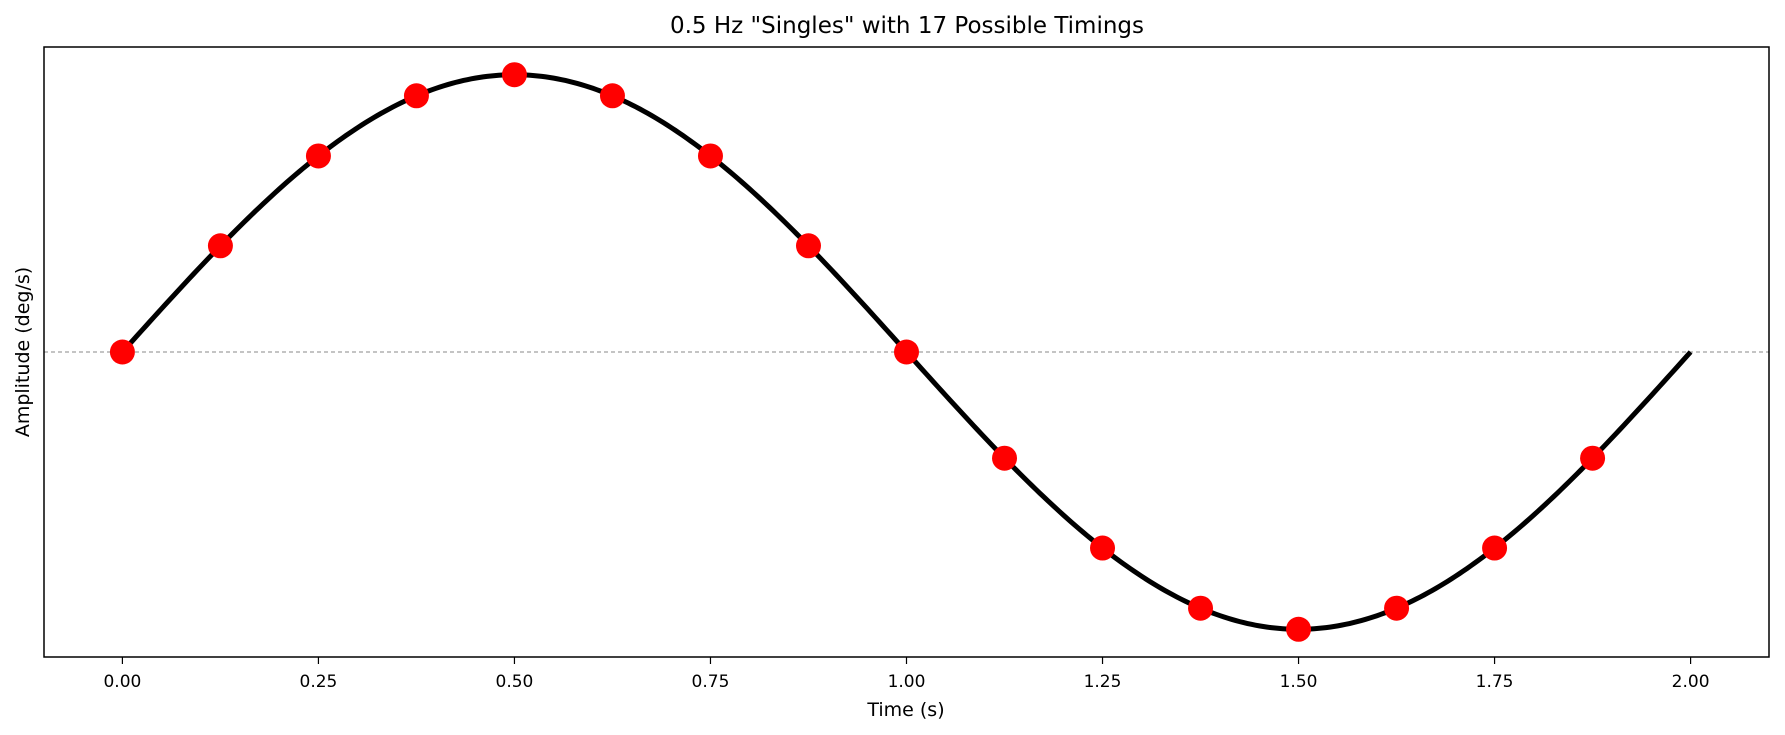  What do you see at coordinates (1691, 682) in the screenshot?
I see `x-tick-label: 2.00` at bounding box center [1691, 682].